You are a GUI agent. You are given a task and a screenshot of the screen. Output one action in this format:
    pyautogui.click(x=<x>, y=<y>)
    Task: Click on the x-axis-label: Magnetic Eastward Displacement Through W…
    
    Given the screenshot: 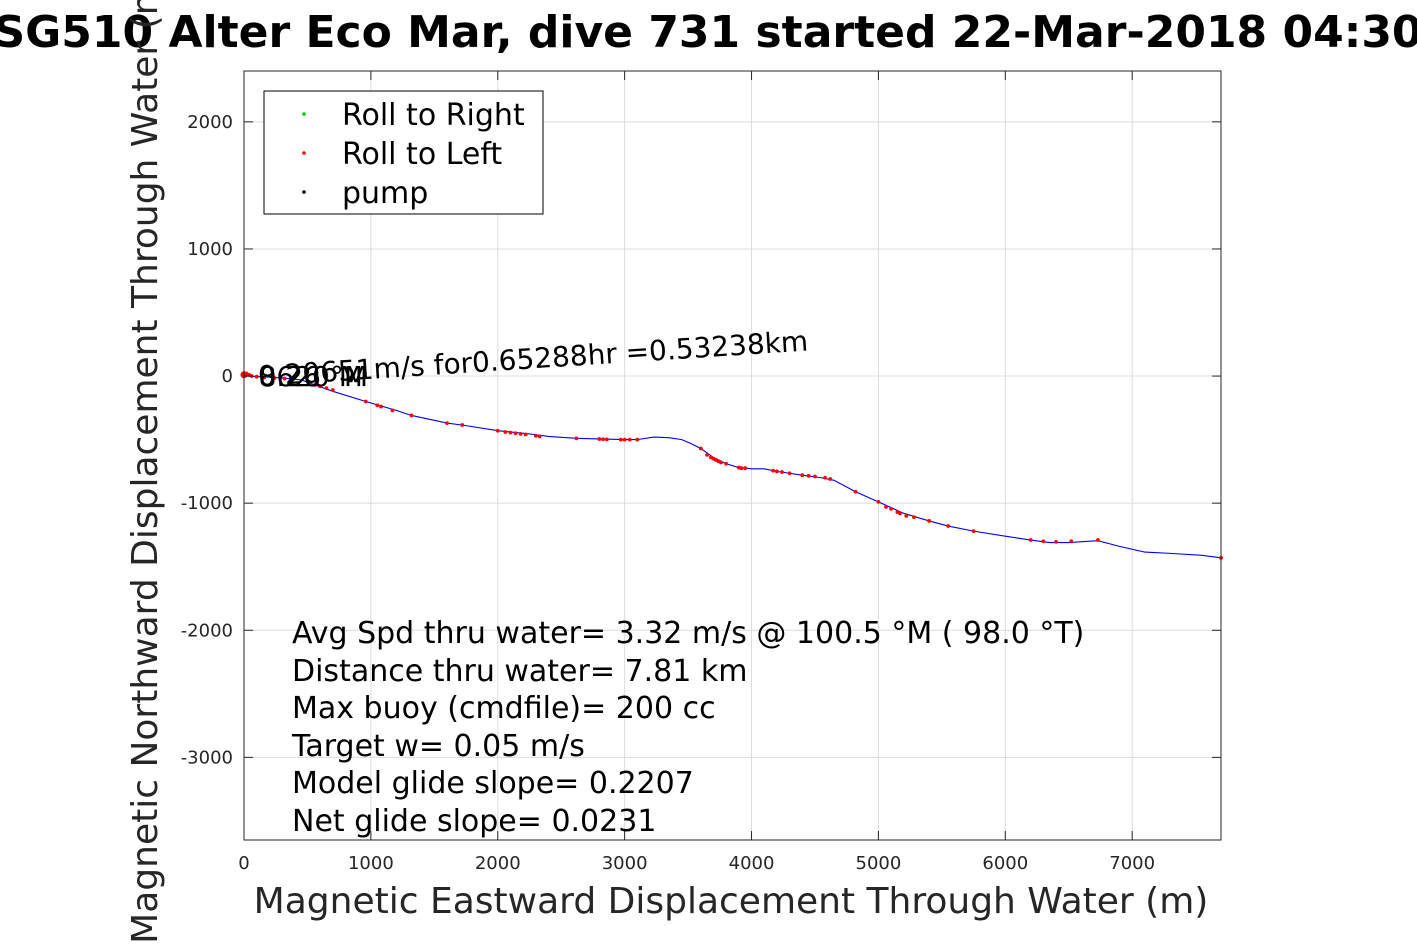 What is the action you would take?
    pyautogui.click(x=731, y=901)
    